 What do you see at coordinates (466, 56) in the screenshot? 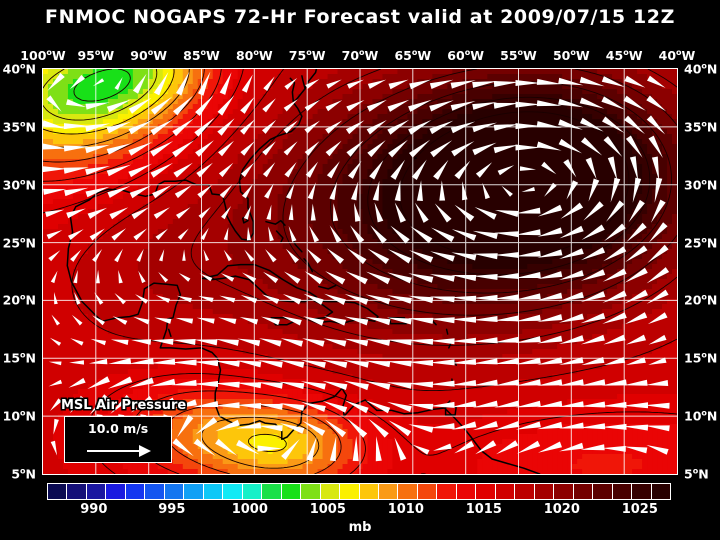
I see `lon-tick-label: 60oW` at bounding box center [466, 56].